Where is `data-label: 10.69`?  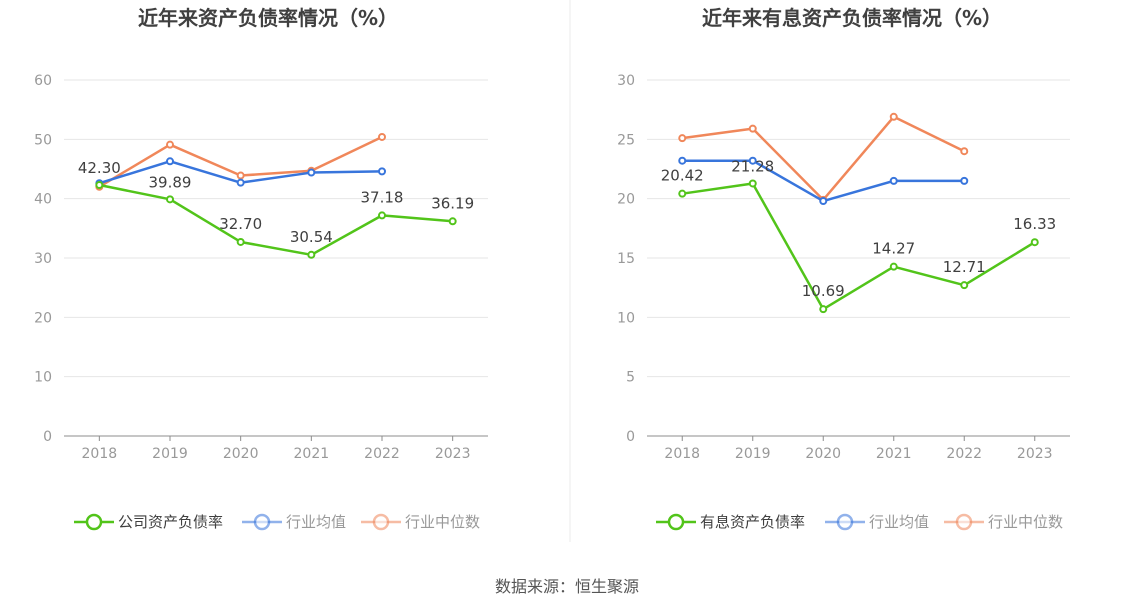
data-label: 10.69 is located at coordinates (823, 291).